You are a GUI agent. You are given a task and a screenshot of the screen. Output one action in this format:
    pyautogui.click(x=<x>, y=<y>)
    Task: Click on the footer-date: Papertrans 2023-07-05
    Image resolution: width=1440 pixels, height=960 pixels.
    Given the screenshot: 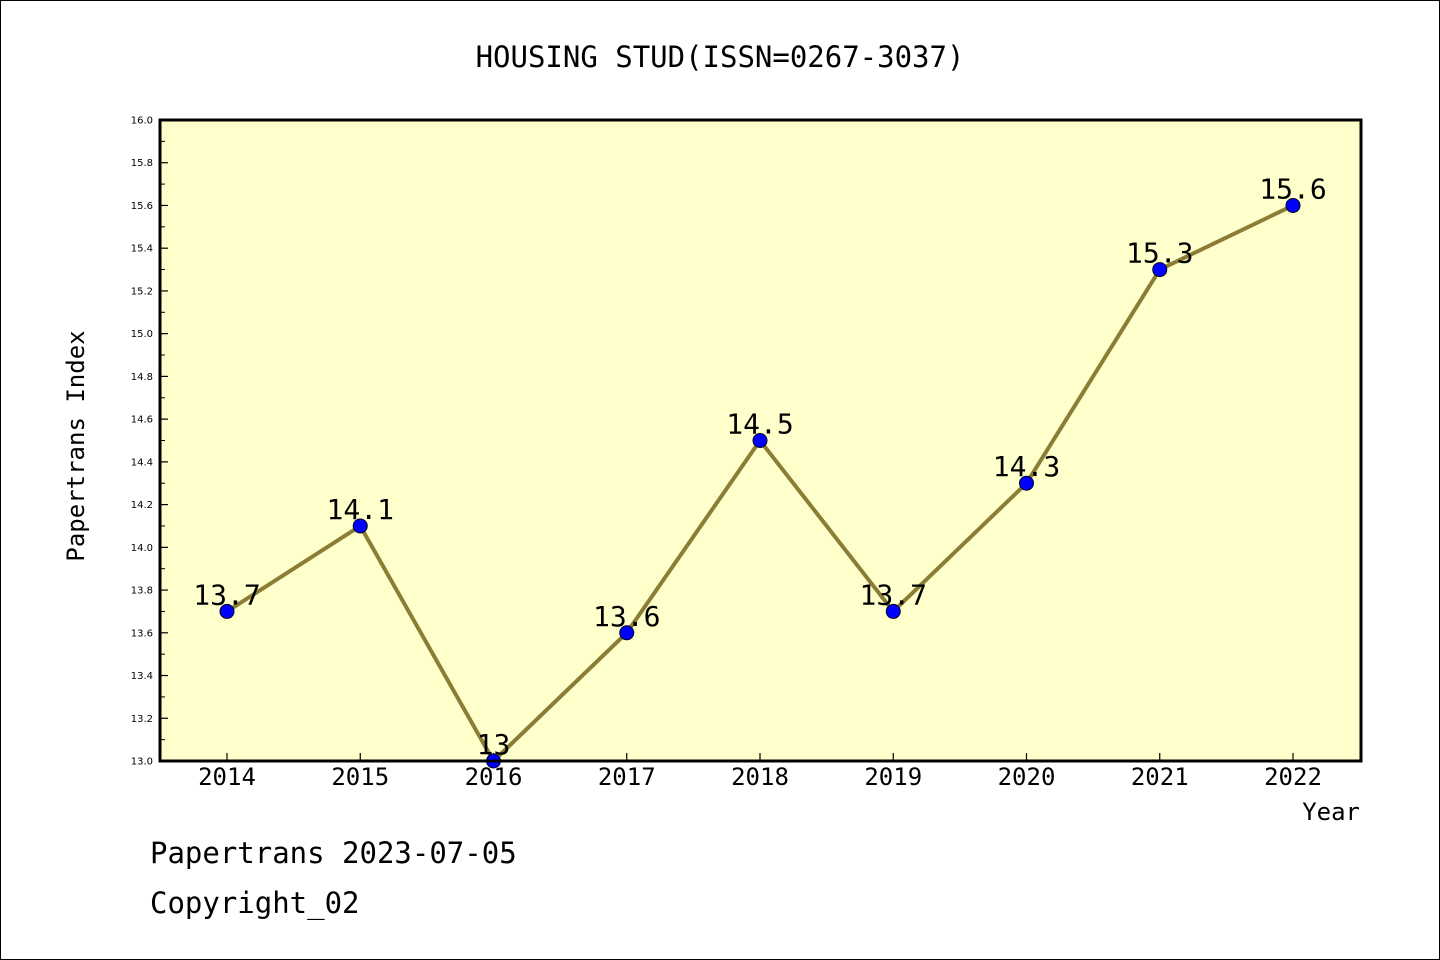 What is the action you would take?
    pyautogui.click(x=333, y=853)
    